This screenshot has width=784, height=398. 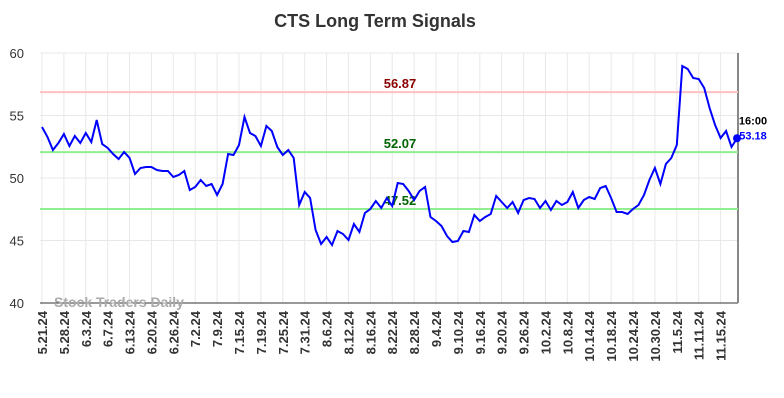 What do you see at coordinates (348, 332) in the screenshot?
I see `x-tick-label: 8.12.24` at bounding box center [348, 332].